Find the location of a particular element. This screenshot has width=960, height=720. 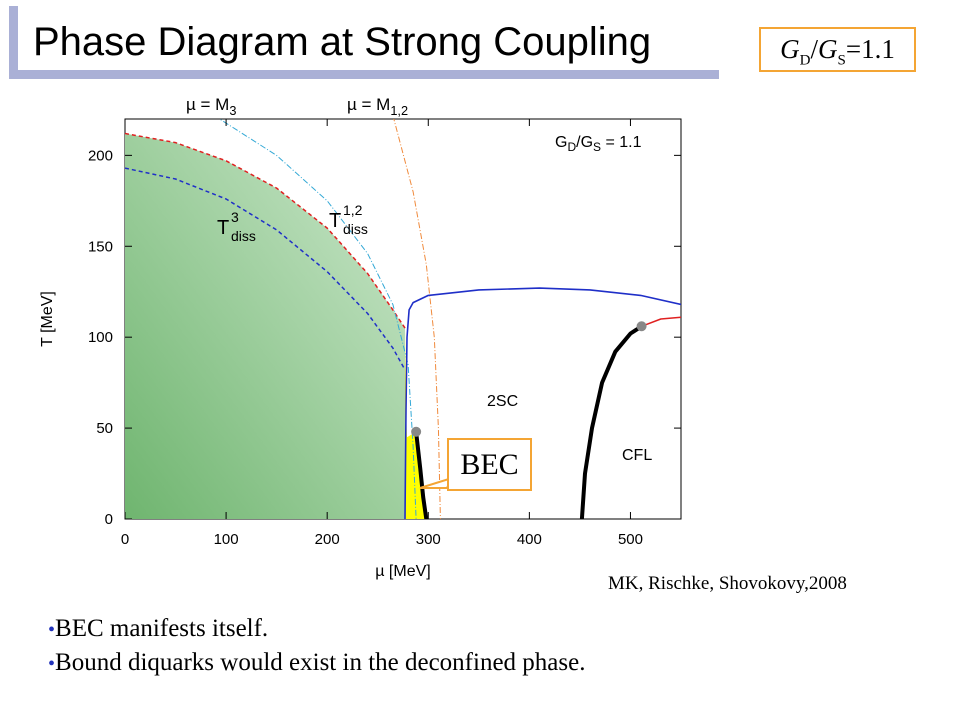

x-tick-label: 100 is located at coordinates (226, 539).